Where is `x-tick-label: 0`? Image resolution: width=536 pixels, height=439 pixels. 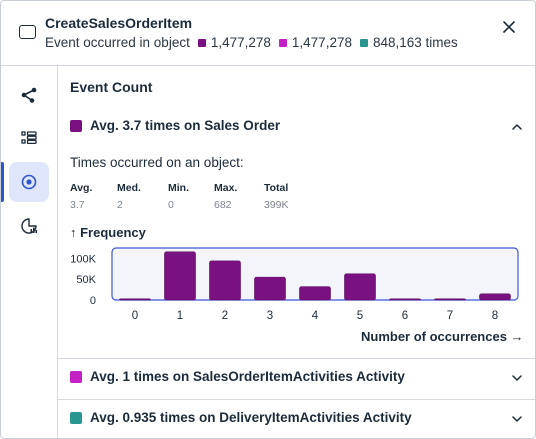
x-tick-label: 0 is located at coordinates (135, 316).